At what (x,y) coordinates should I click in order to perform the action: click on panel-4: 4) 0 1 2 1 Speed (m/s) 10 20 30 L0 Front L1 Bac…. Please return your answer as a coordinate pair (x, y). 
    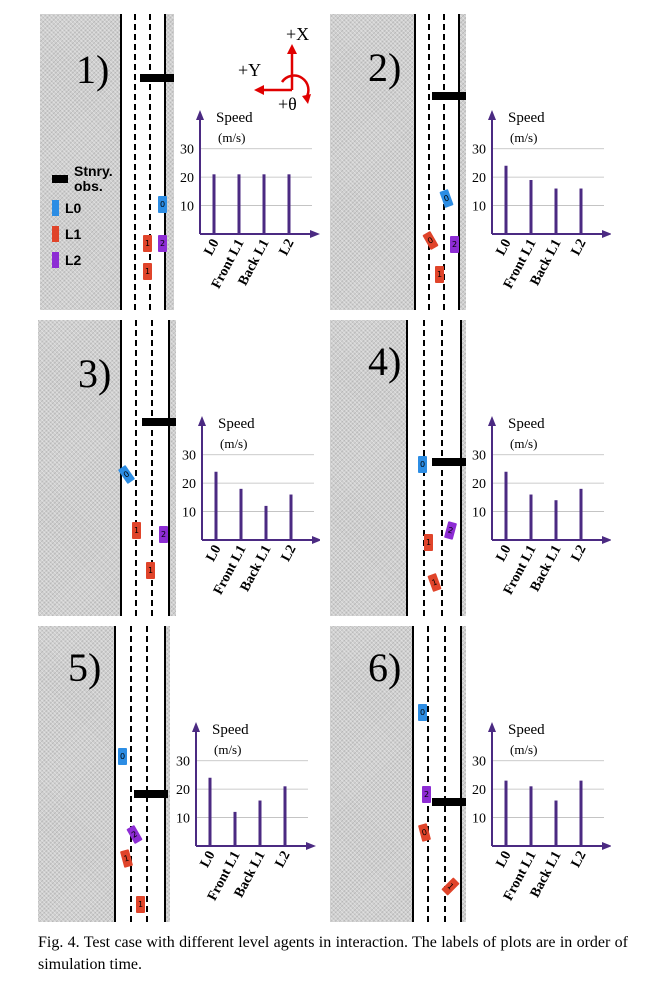
    Looking at the image, I should click on (470, 468).